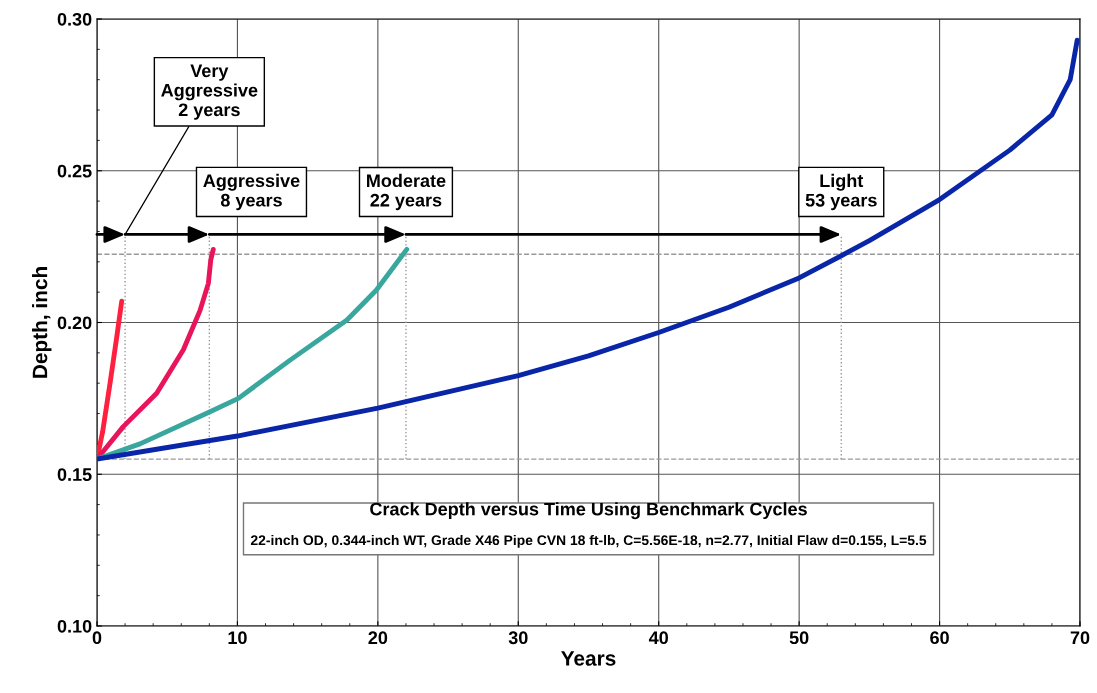 This screenshot has width=1097, height=693. What do you see at coordinates (209, 92) in the screenshot?
I see `annotation: Very Aggressive 2 years` at bounding box center [209, 92].